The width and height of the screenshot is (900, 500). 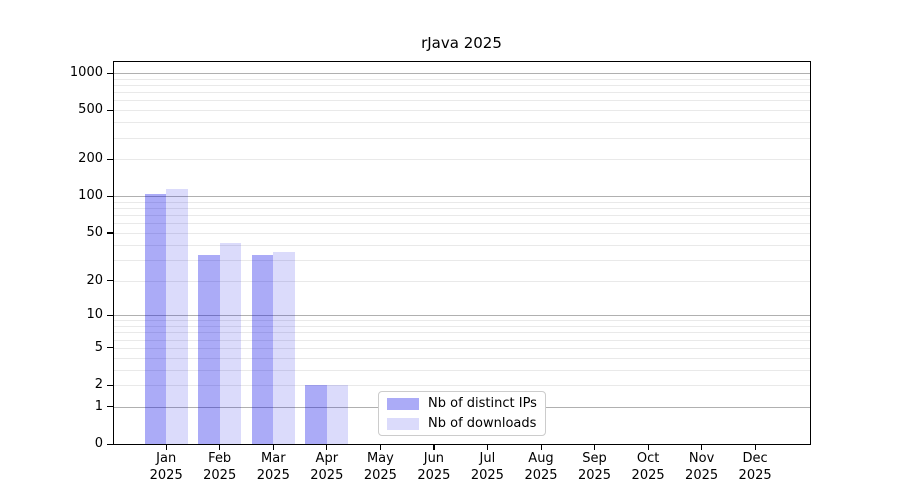 I want to click on bar-distinct-ips-feb, so click(x=209, y=349).